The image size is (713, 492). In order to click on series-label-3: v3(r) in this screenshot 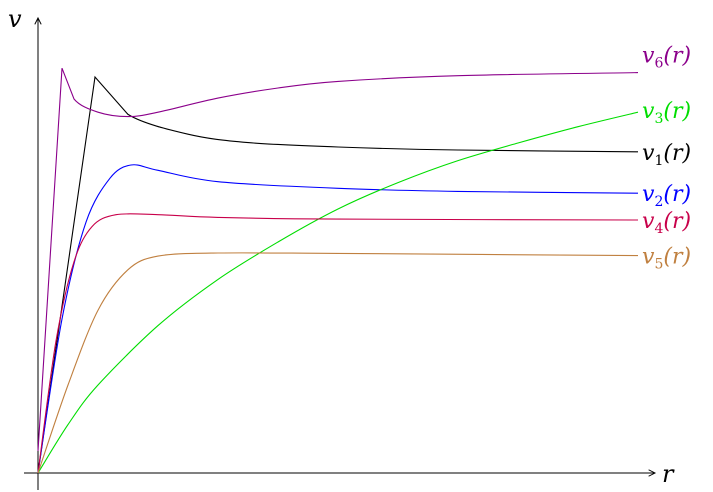, I will do `click(666, 113)`.